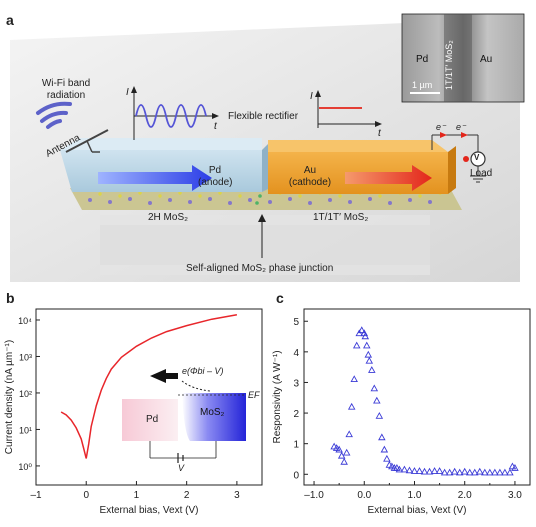 This screenshot has width=536, height=527. What do you see at coordinates (127, 92) in the screenshot?
I see `sine-axis-i: I` at bounding box center [127, 92].